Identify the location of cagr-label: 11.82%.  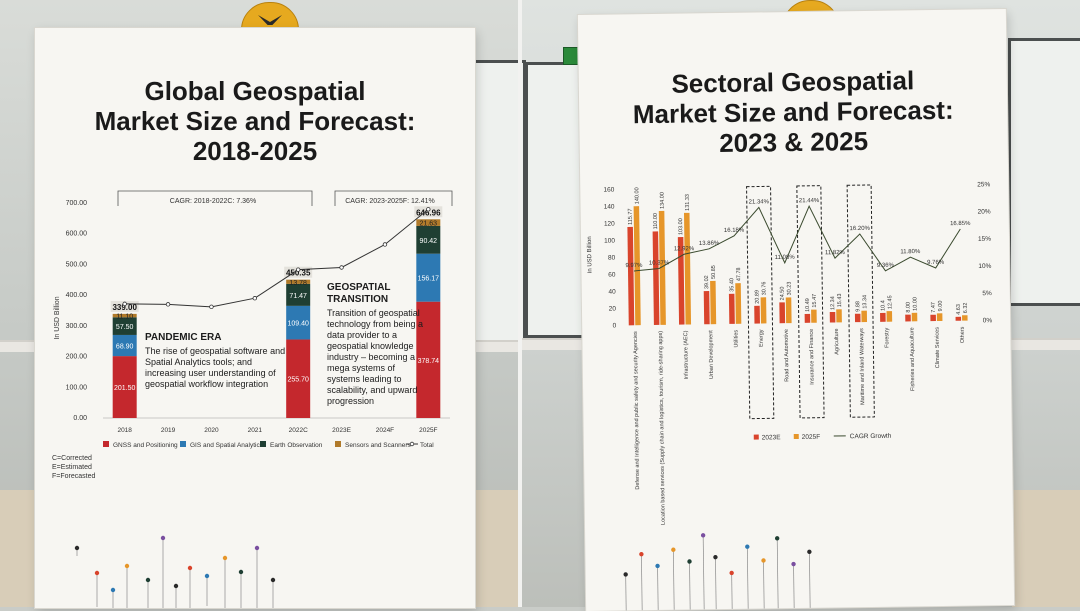
(835, 253).